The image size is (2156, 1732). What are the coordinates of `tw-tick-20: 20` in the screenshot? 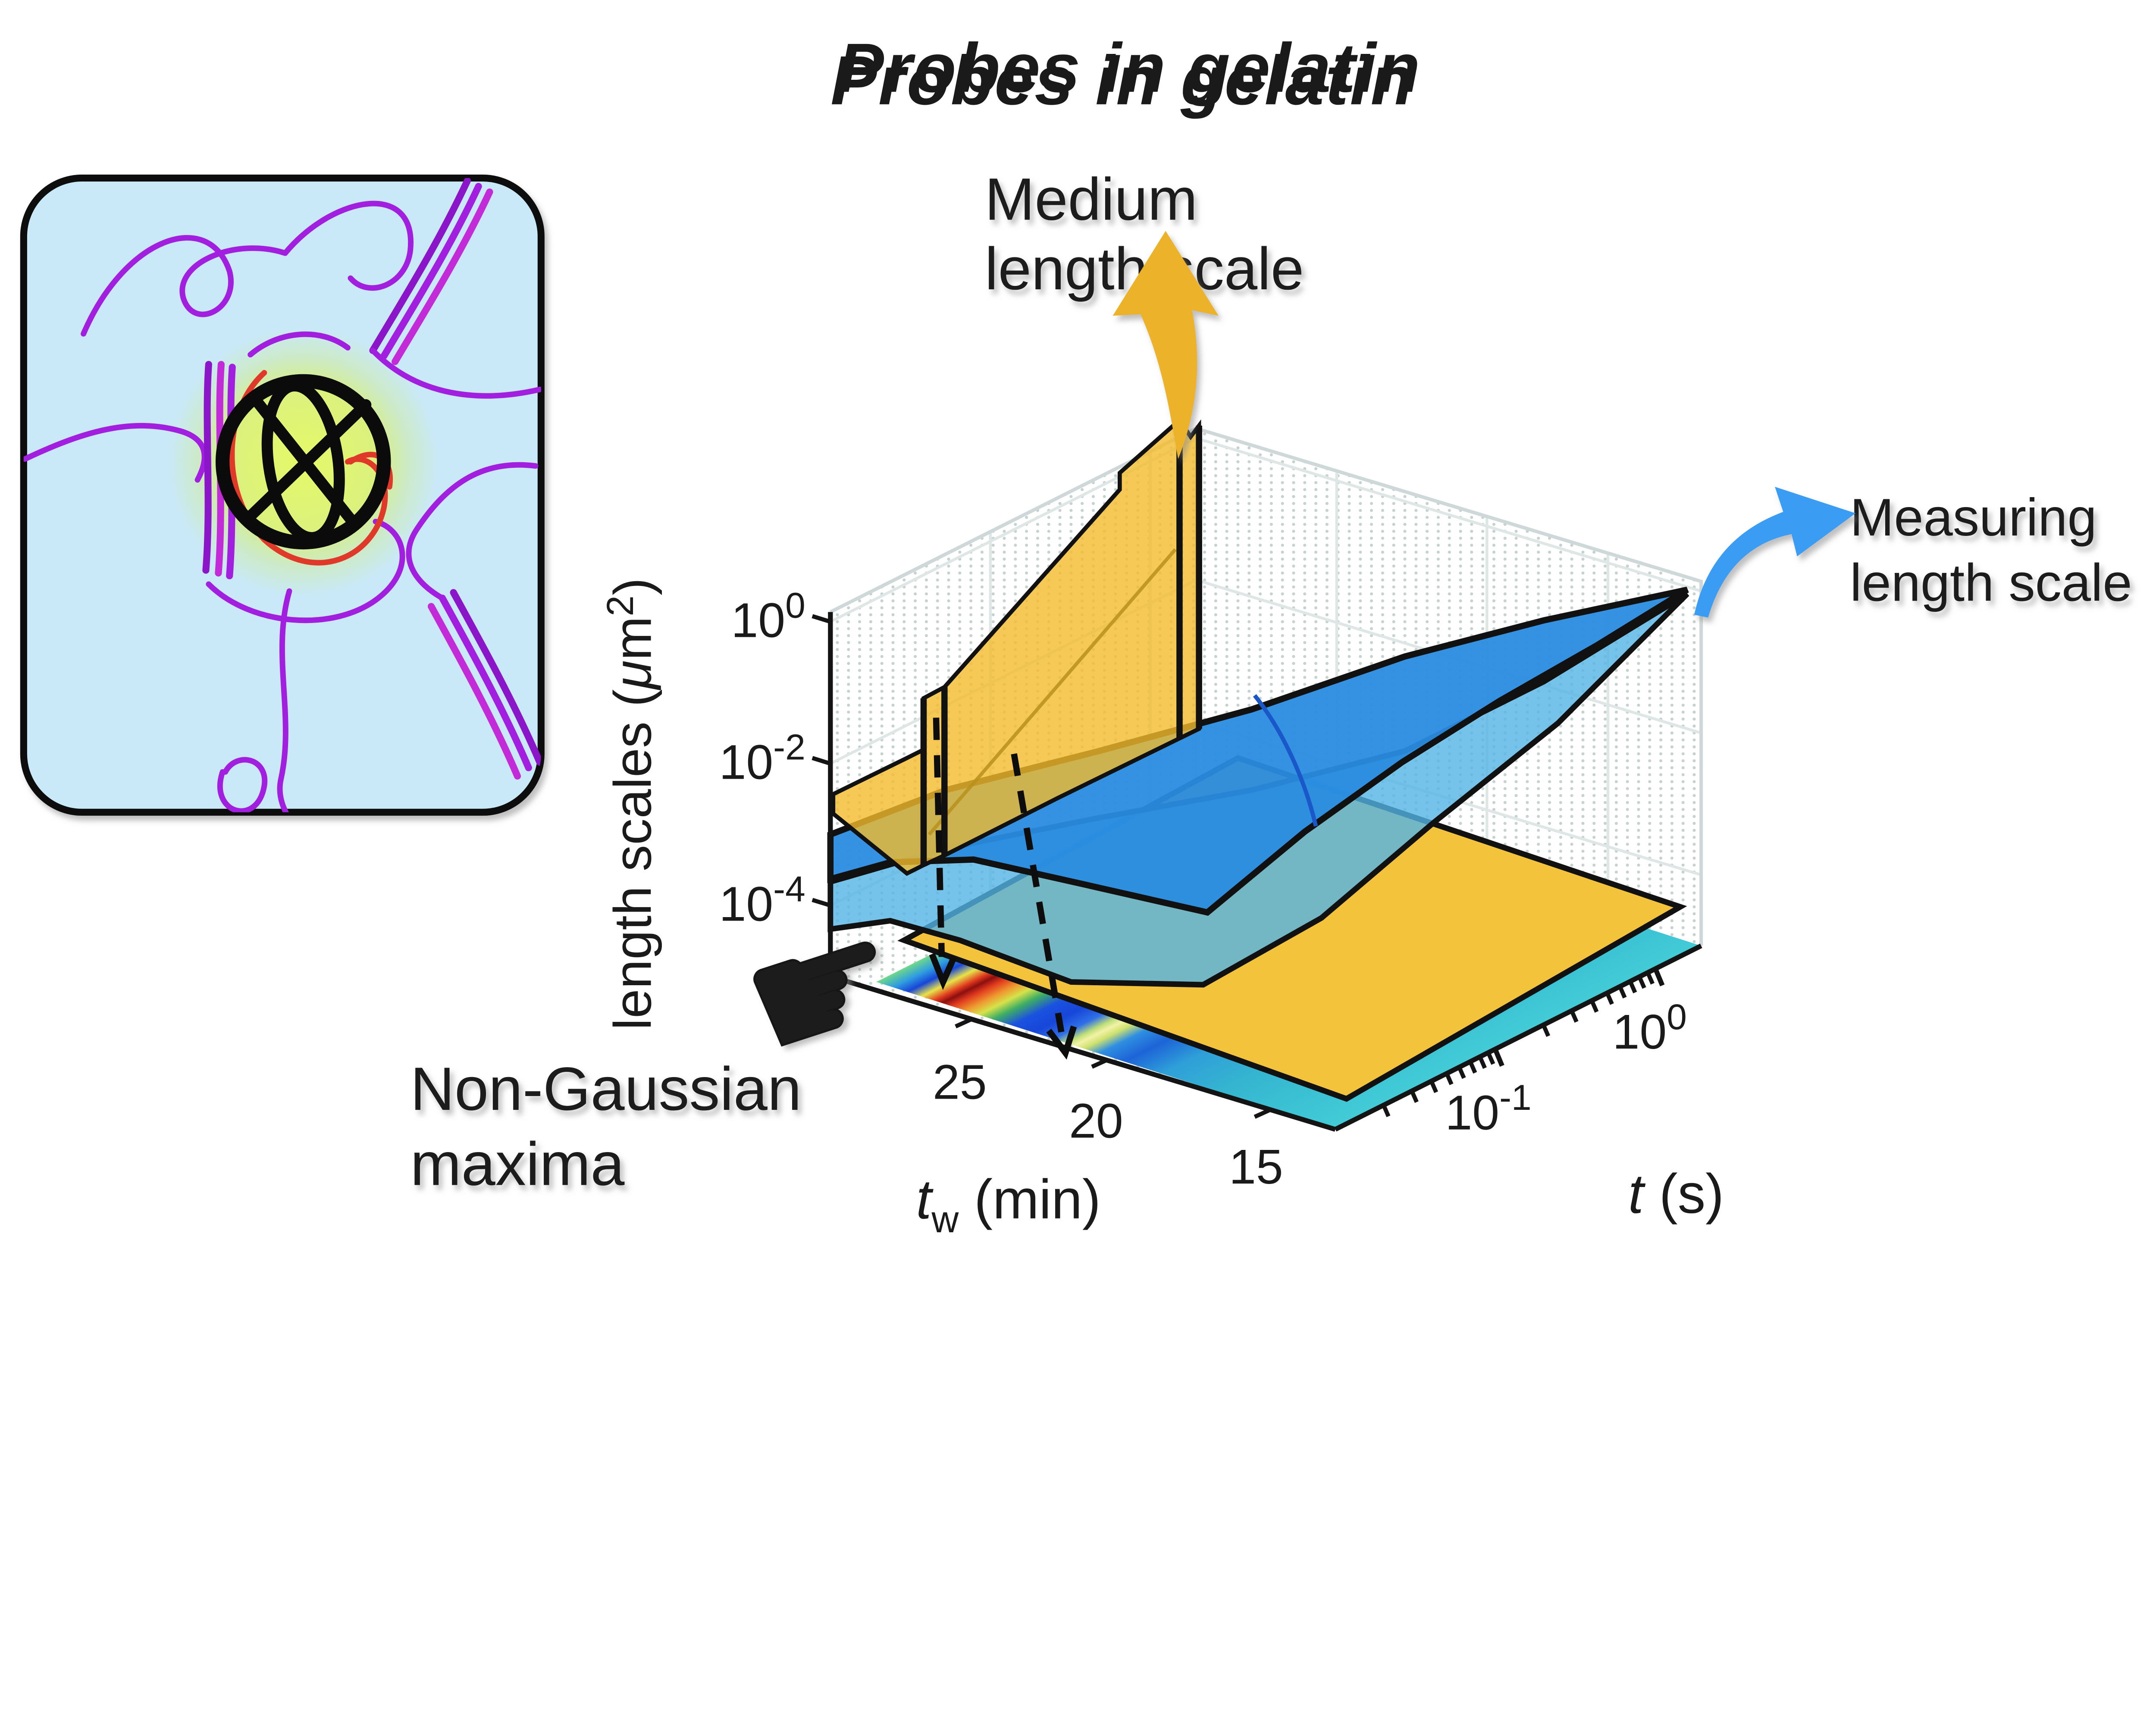 It's located at (1096, 1121).